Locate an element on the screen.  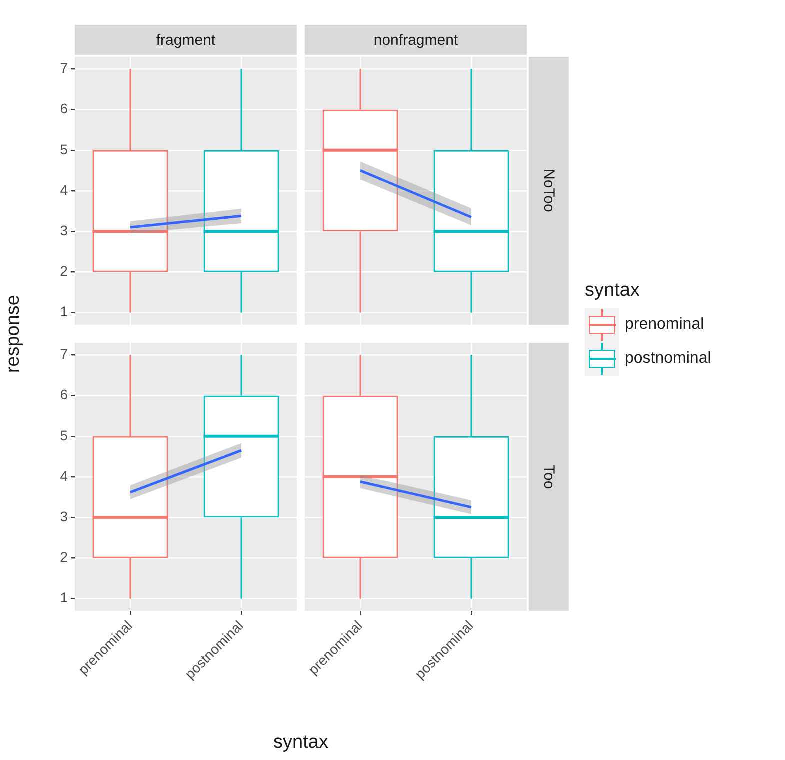
chart-title: nonfragment is located at coordinates (416, 40).